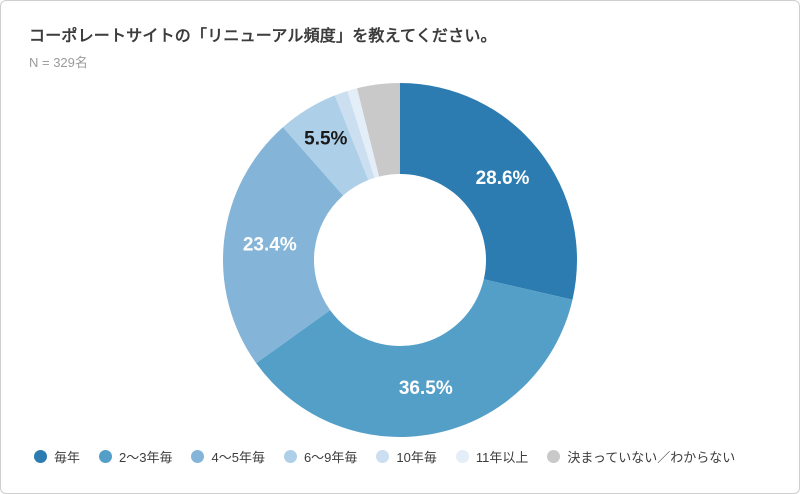 This screenshot has width=800, height=494. I want to click on legend-label: 10年毎, so click(416, 457).